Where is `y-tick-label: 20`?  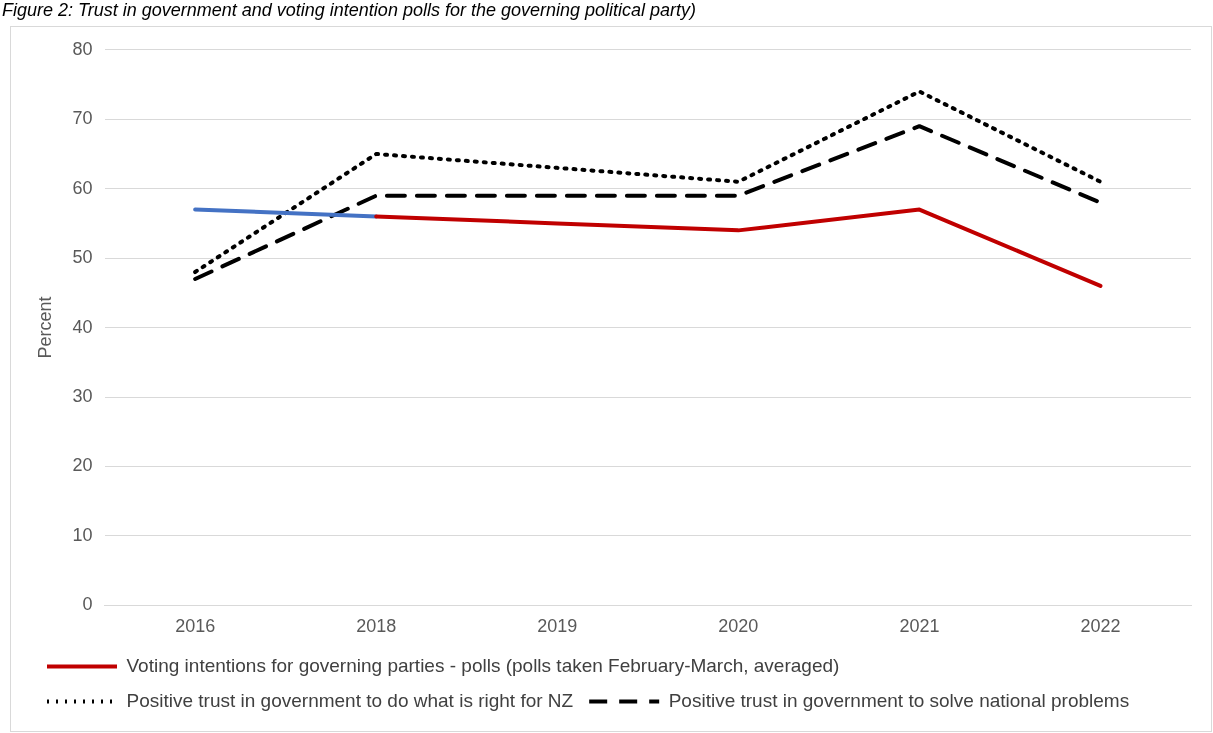
y-tick-label: 20 is located at coordinates (82, 465).